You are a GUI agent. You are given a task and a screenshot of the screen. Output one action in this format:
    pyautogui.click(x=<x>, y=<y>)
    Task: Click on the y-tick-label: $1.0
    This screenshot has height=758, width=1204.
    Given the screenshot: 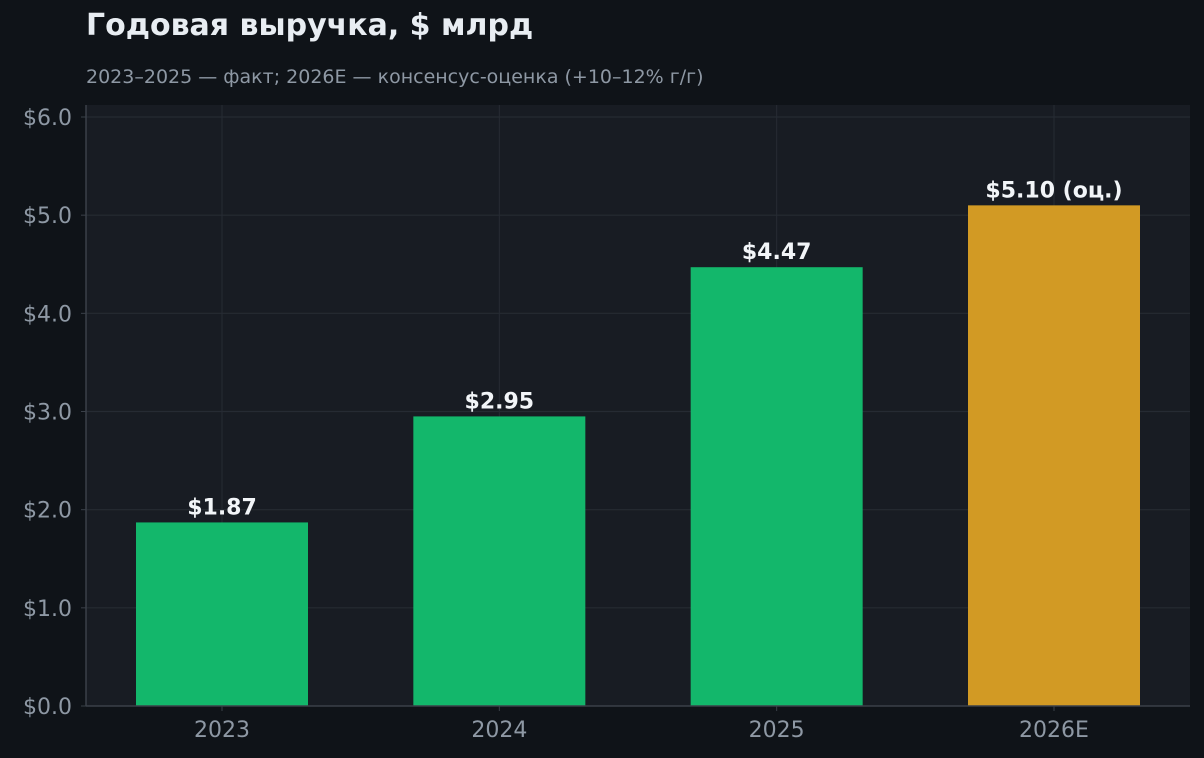 What is the action you would take?
    pyautogui.click(x=47, y=609)
    